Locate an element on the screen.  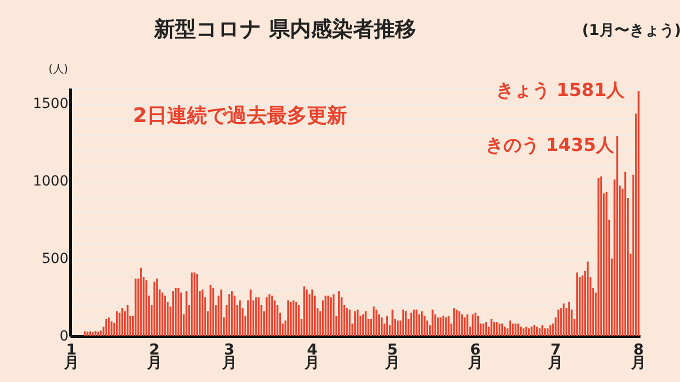
y-tick-label: 1000 is located at coordinates (50, 182).